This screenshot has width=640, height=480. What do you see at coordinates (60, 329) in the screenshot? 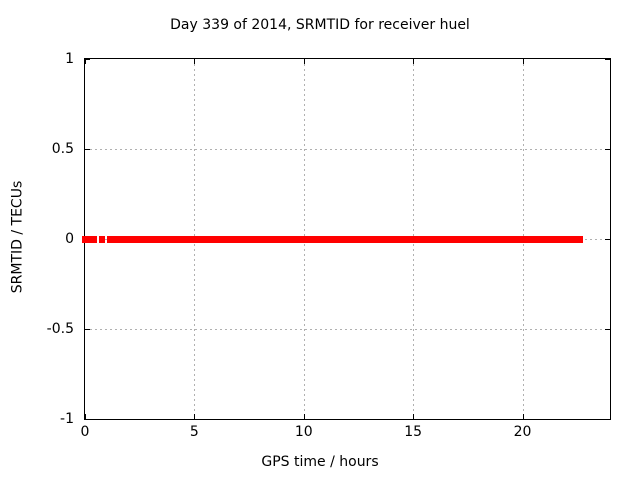
I see `y-tick-label: -0.5` at bounding box center [60, 329].